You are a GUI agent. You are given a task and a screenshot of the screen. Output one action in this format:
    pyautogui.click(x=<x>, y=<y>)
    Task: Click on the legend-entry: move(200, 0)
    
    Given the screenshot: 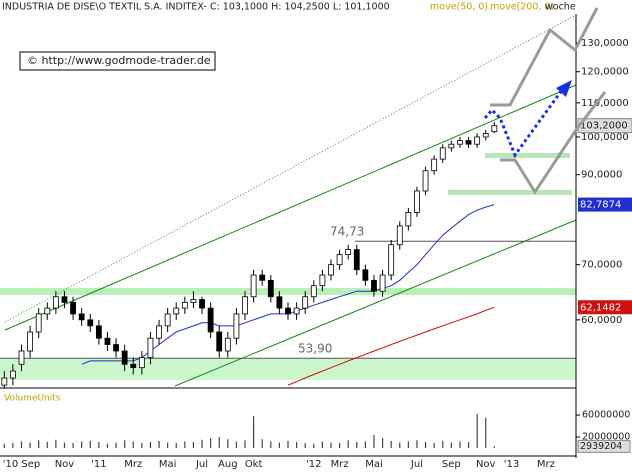 What is the action you would take?
    pyautogui.click(x=522, y=7)
    